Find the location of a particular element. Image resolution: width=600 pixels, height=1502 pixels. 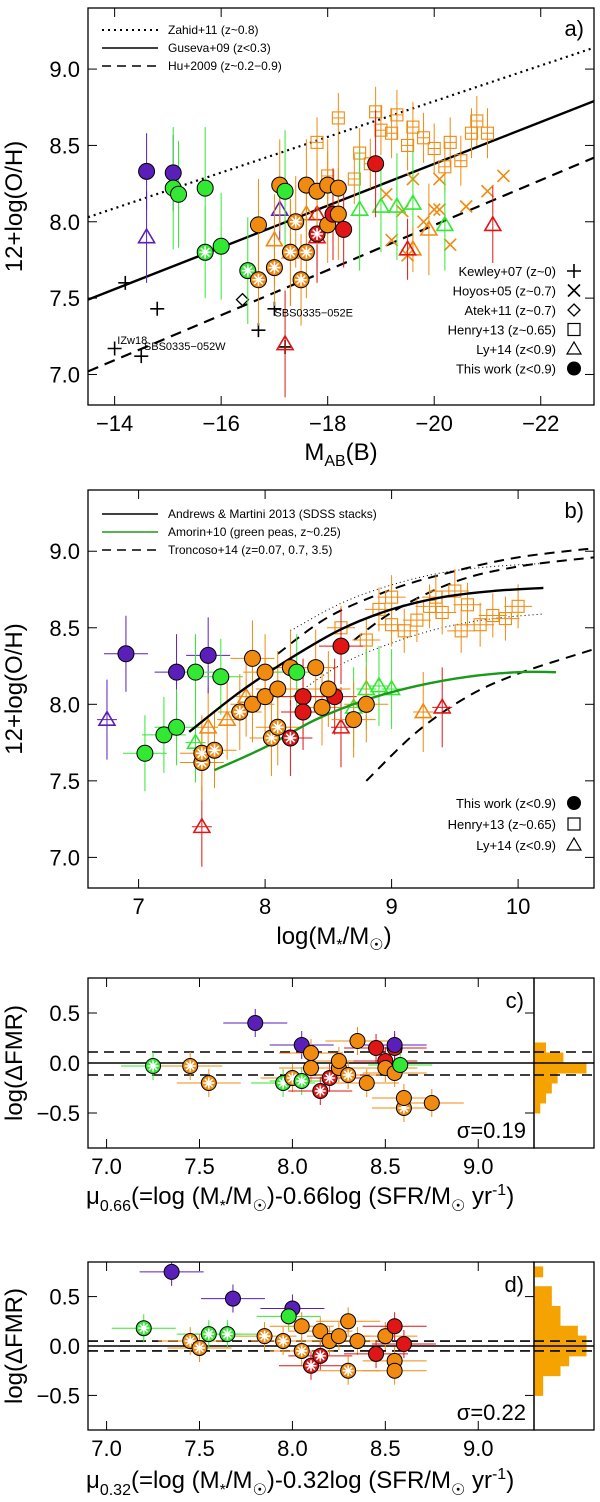

x-tick-label: 8.5 is located at coordinates (385, 1448).